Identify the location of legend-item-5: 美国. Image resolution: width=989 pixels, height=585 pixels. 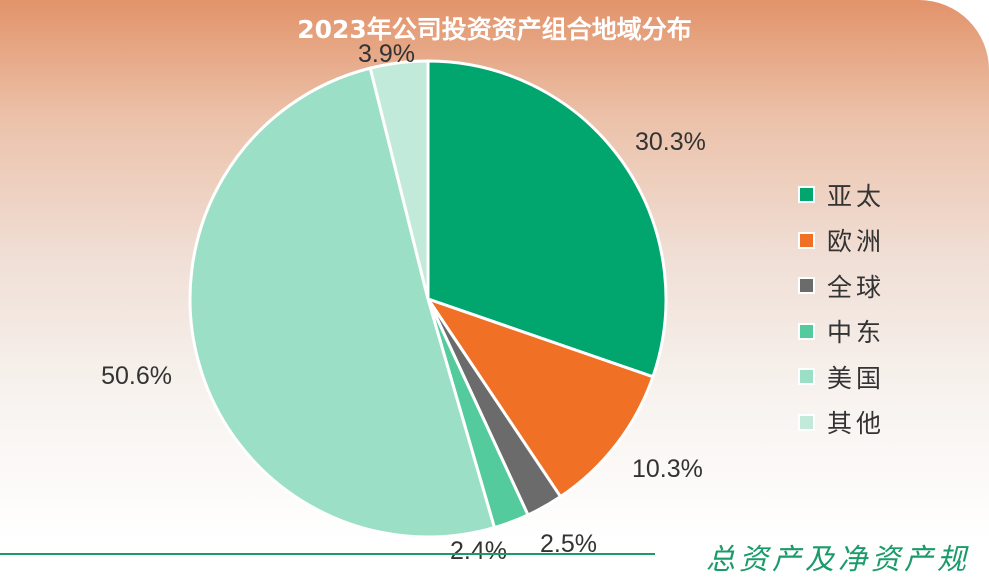
(841, 377).